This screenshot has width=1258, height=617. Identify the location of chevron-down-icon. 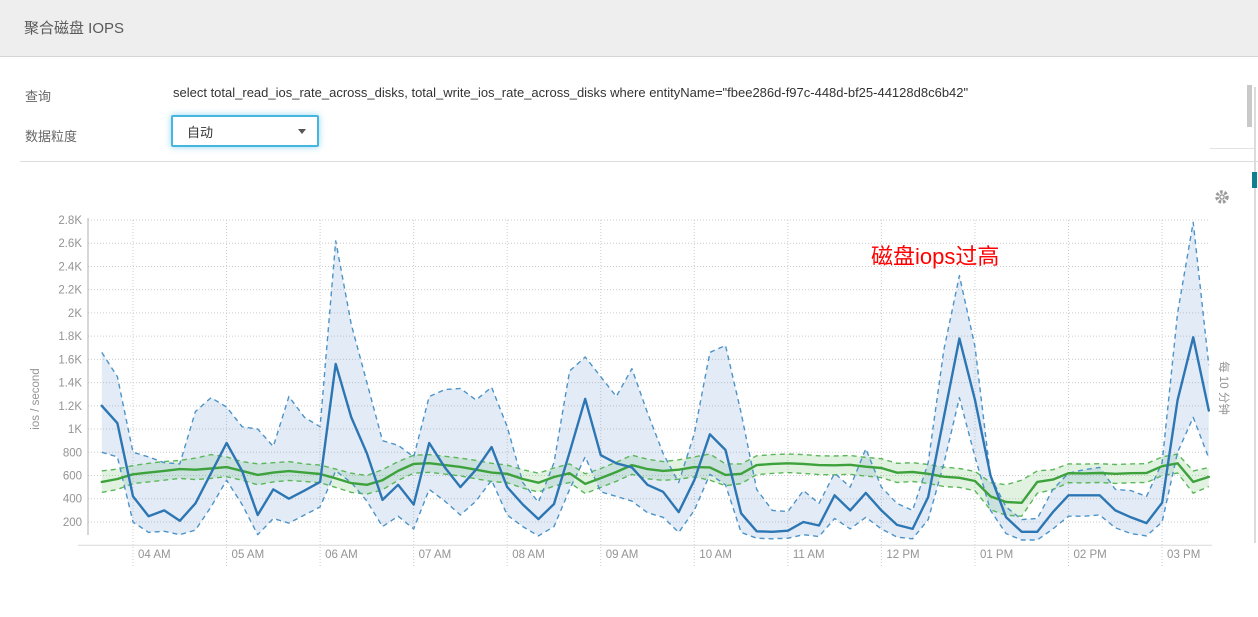
(302, 131).